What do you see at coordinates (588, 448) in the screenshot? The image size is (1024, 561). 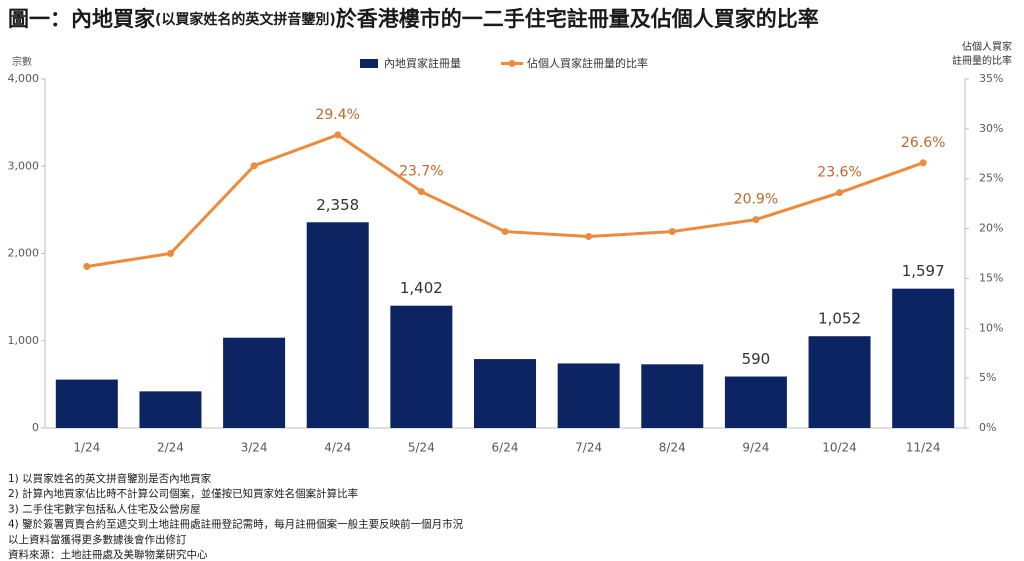 I see `x-tick-label: 7/24` at bounding box center [588, 448].